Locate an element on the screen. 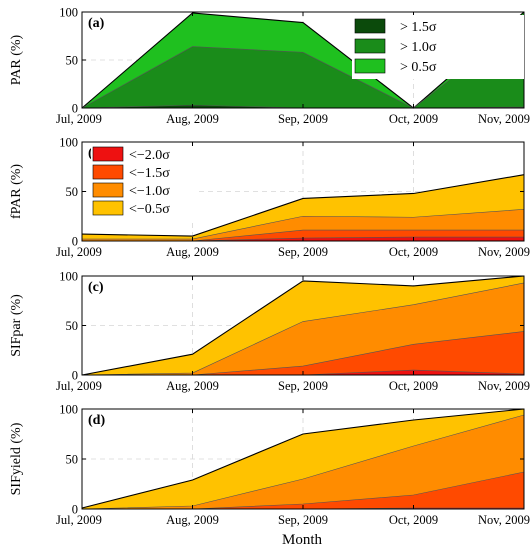 This screenshot has width=531, height=550. legend-label: <−0.5σ is located at coordinates (149, 209).